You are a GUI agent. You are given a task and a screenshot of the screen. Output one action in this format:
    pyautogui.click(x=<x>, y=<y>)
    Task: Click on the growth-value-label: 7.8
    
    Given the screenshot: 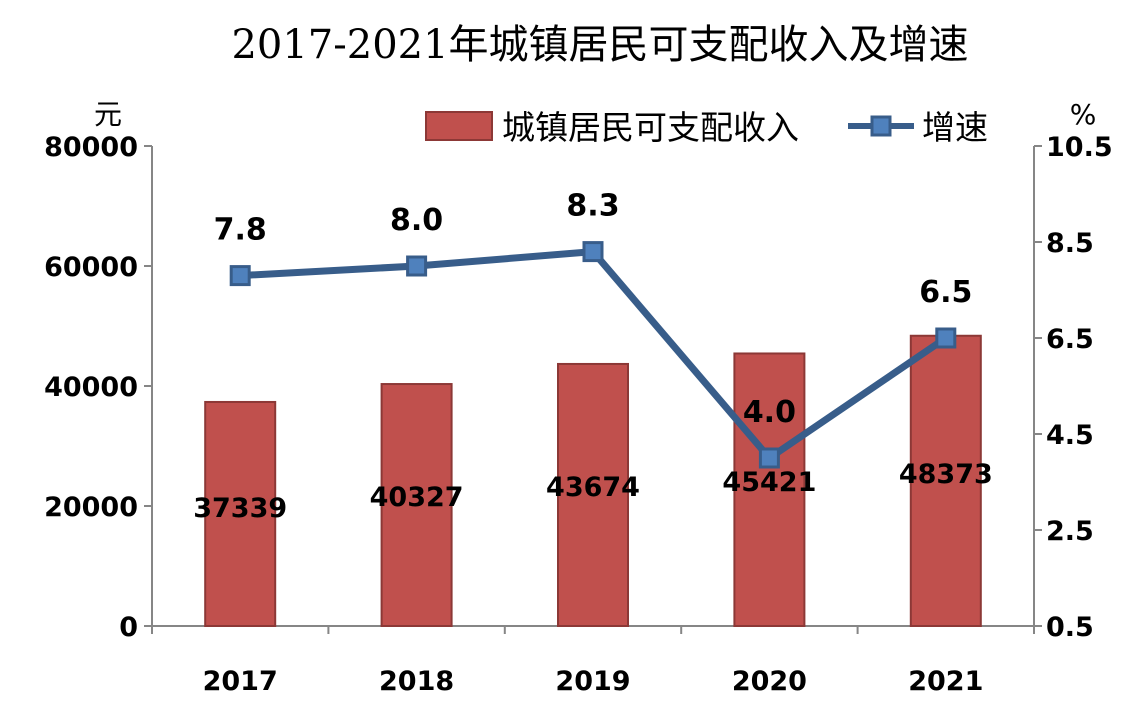 What is the action you would take?
    pyautogui.click(x=240, y=230)
    